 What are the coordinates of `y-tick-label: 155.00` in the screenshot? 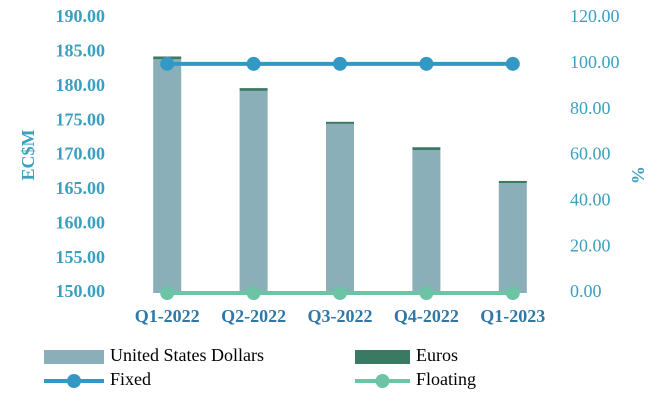 It's located at (81, 257).